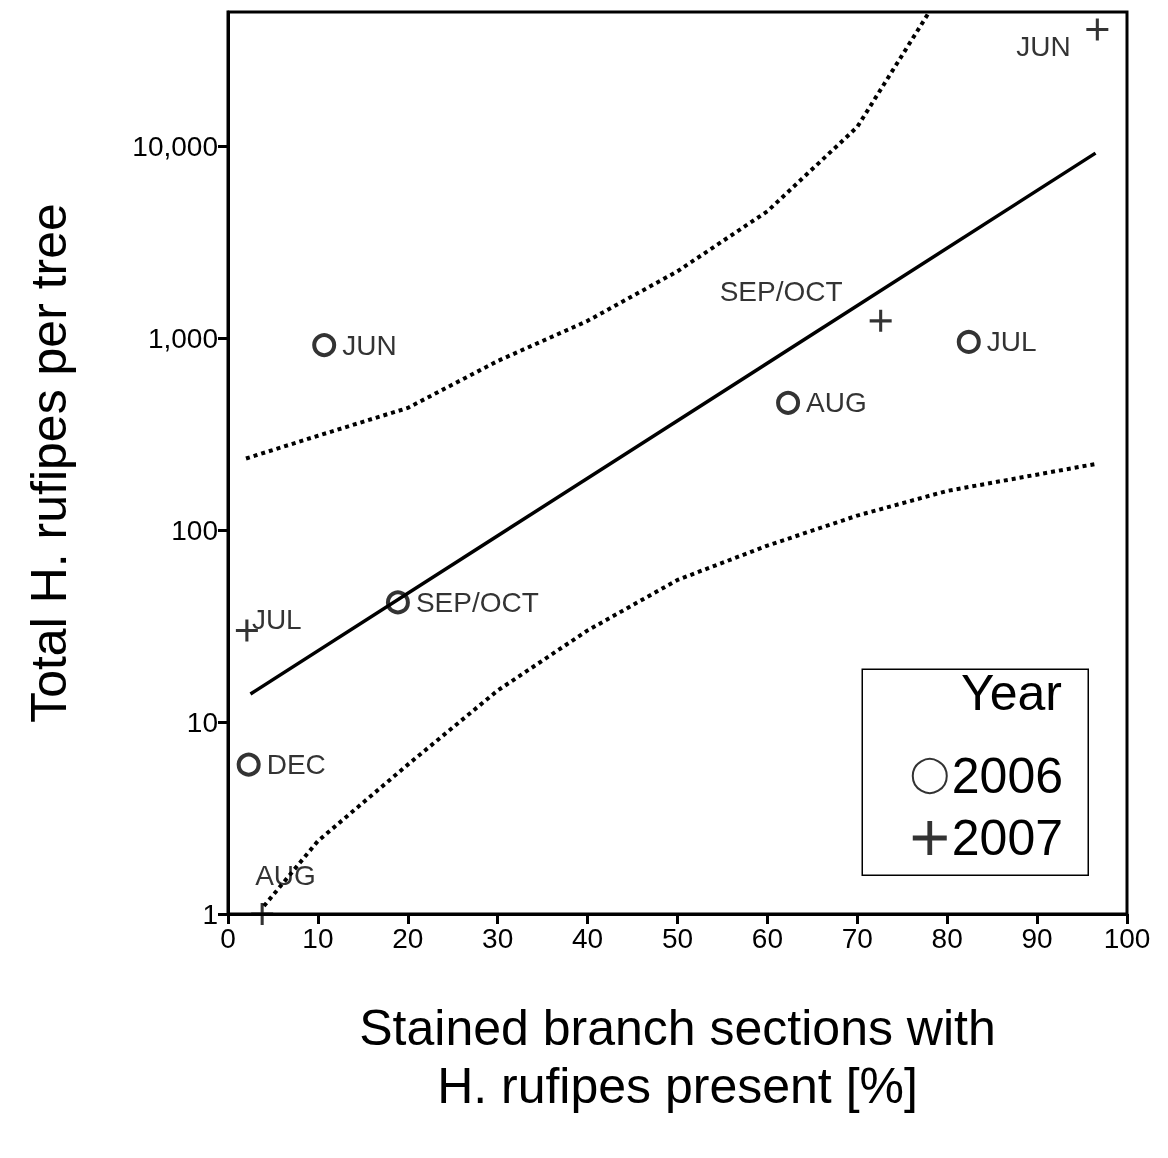 This screenshot has height=1158, width=1168. What do you see at coordinates (210, 914) in the screenshot?
I see `y-tick-label: 1` at bounding box center [210, 914].